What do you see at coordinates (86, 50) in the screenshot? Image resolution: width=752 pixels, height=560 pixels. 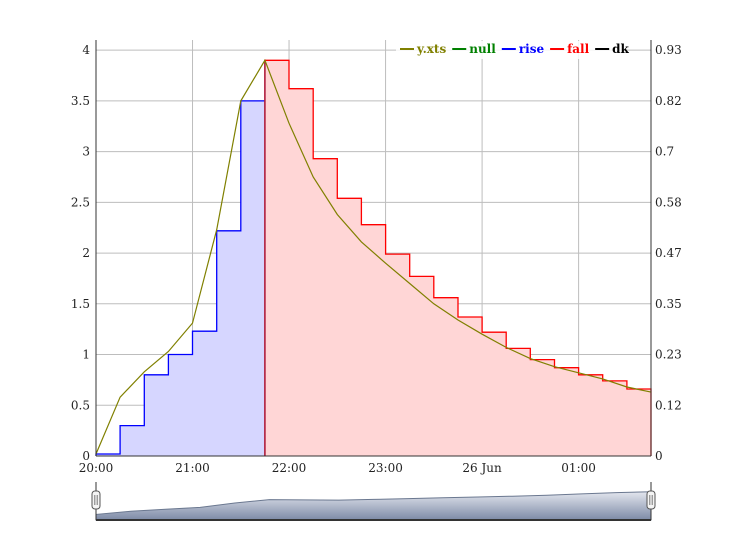 I see `y-left-tick-label: 4` at bounding box center [86, 50].